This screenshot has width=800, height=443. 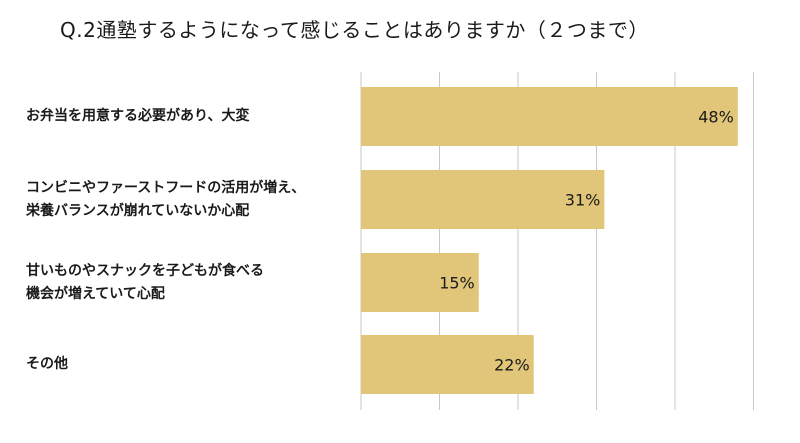 I want to click on bar-value-label: 31%, so click(x=583, y=200).